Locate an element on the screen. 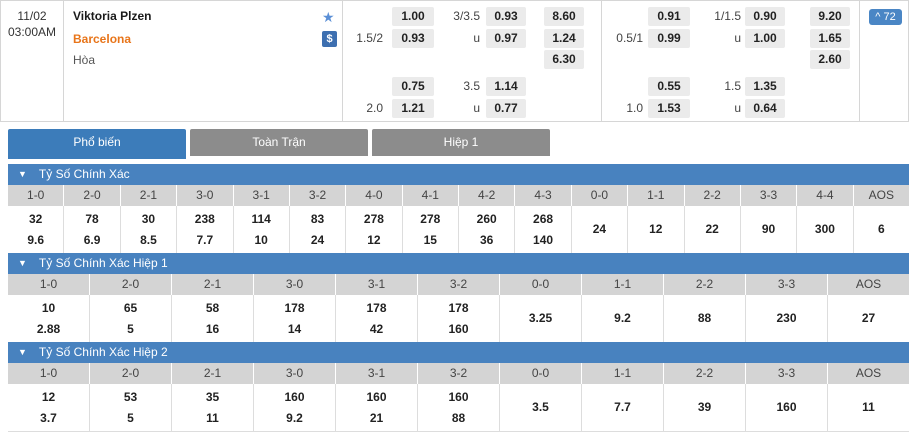 The width and height of the screenshot is (909, 433). odds-value: 268 is located at coordinates (543, 219).